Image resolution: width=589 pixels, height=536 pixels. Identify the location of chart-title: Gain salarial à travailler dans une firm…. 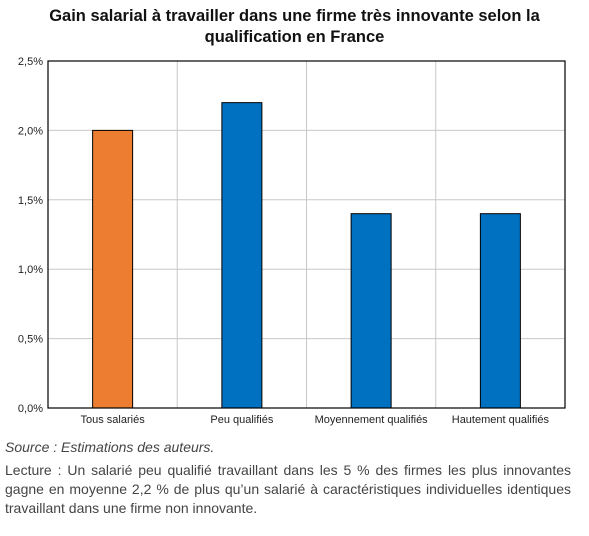
(294, 26).